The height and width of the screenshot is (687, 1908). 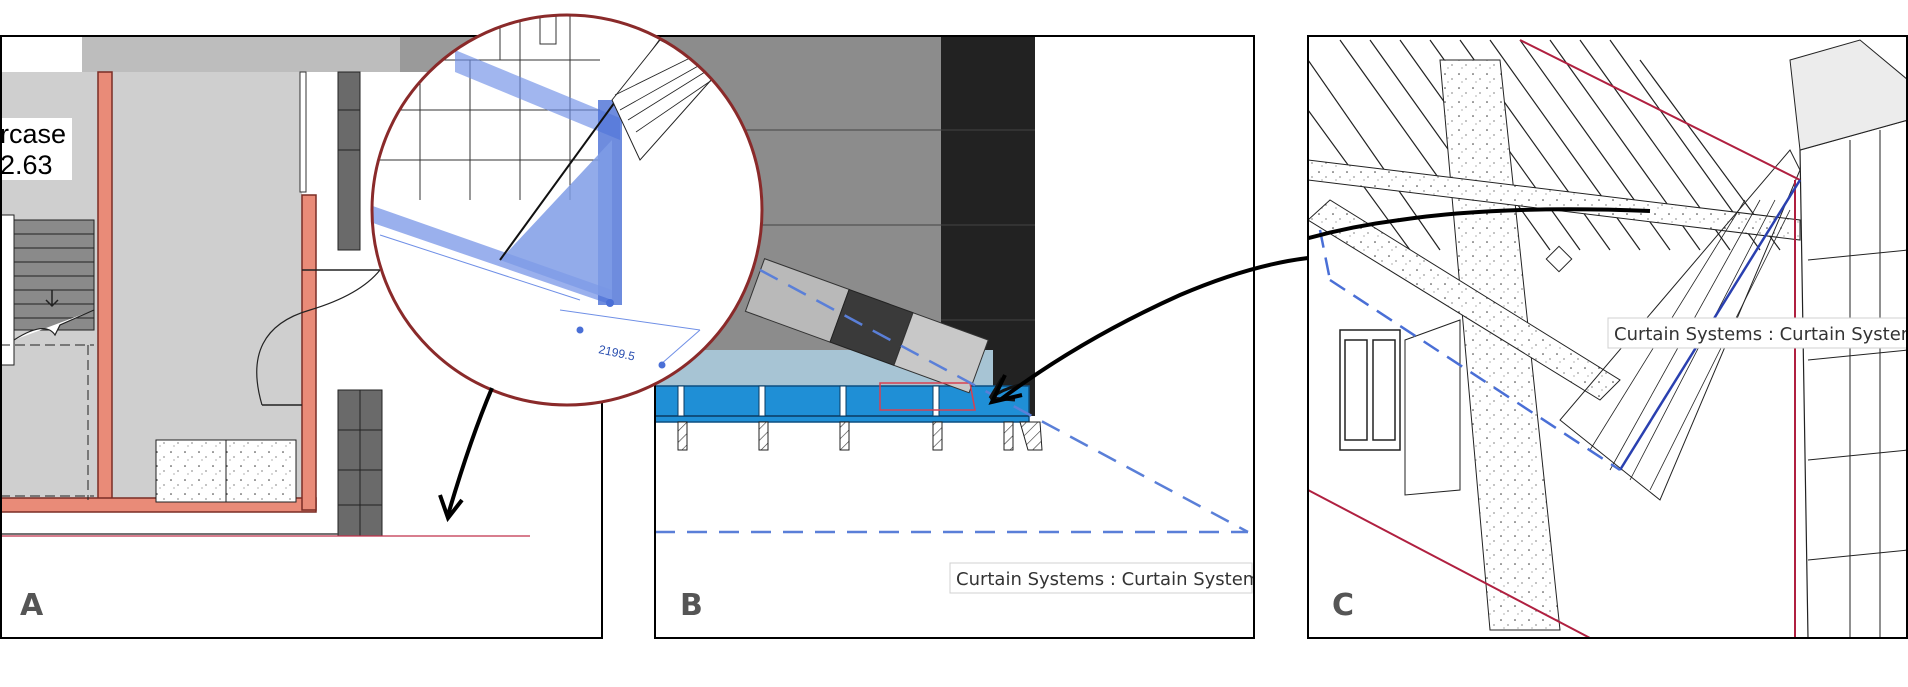 What do you see at coordinates (1559, 259) in the screenshot?
I see `move-icon` at bounding box center [1559, 259].